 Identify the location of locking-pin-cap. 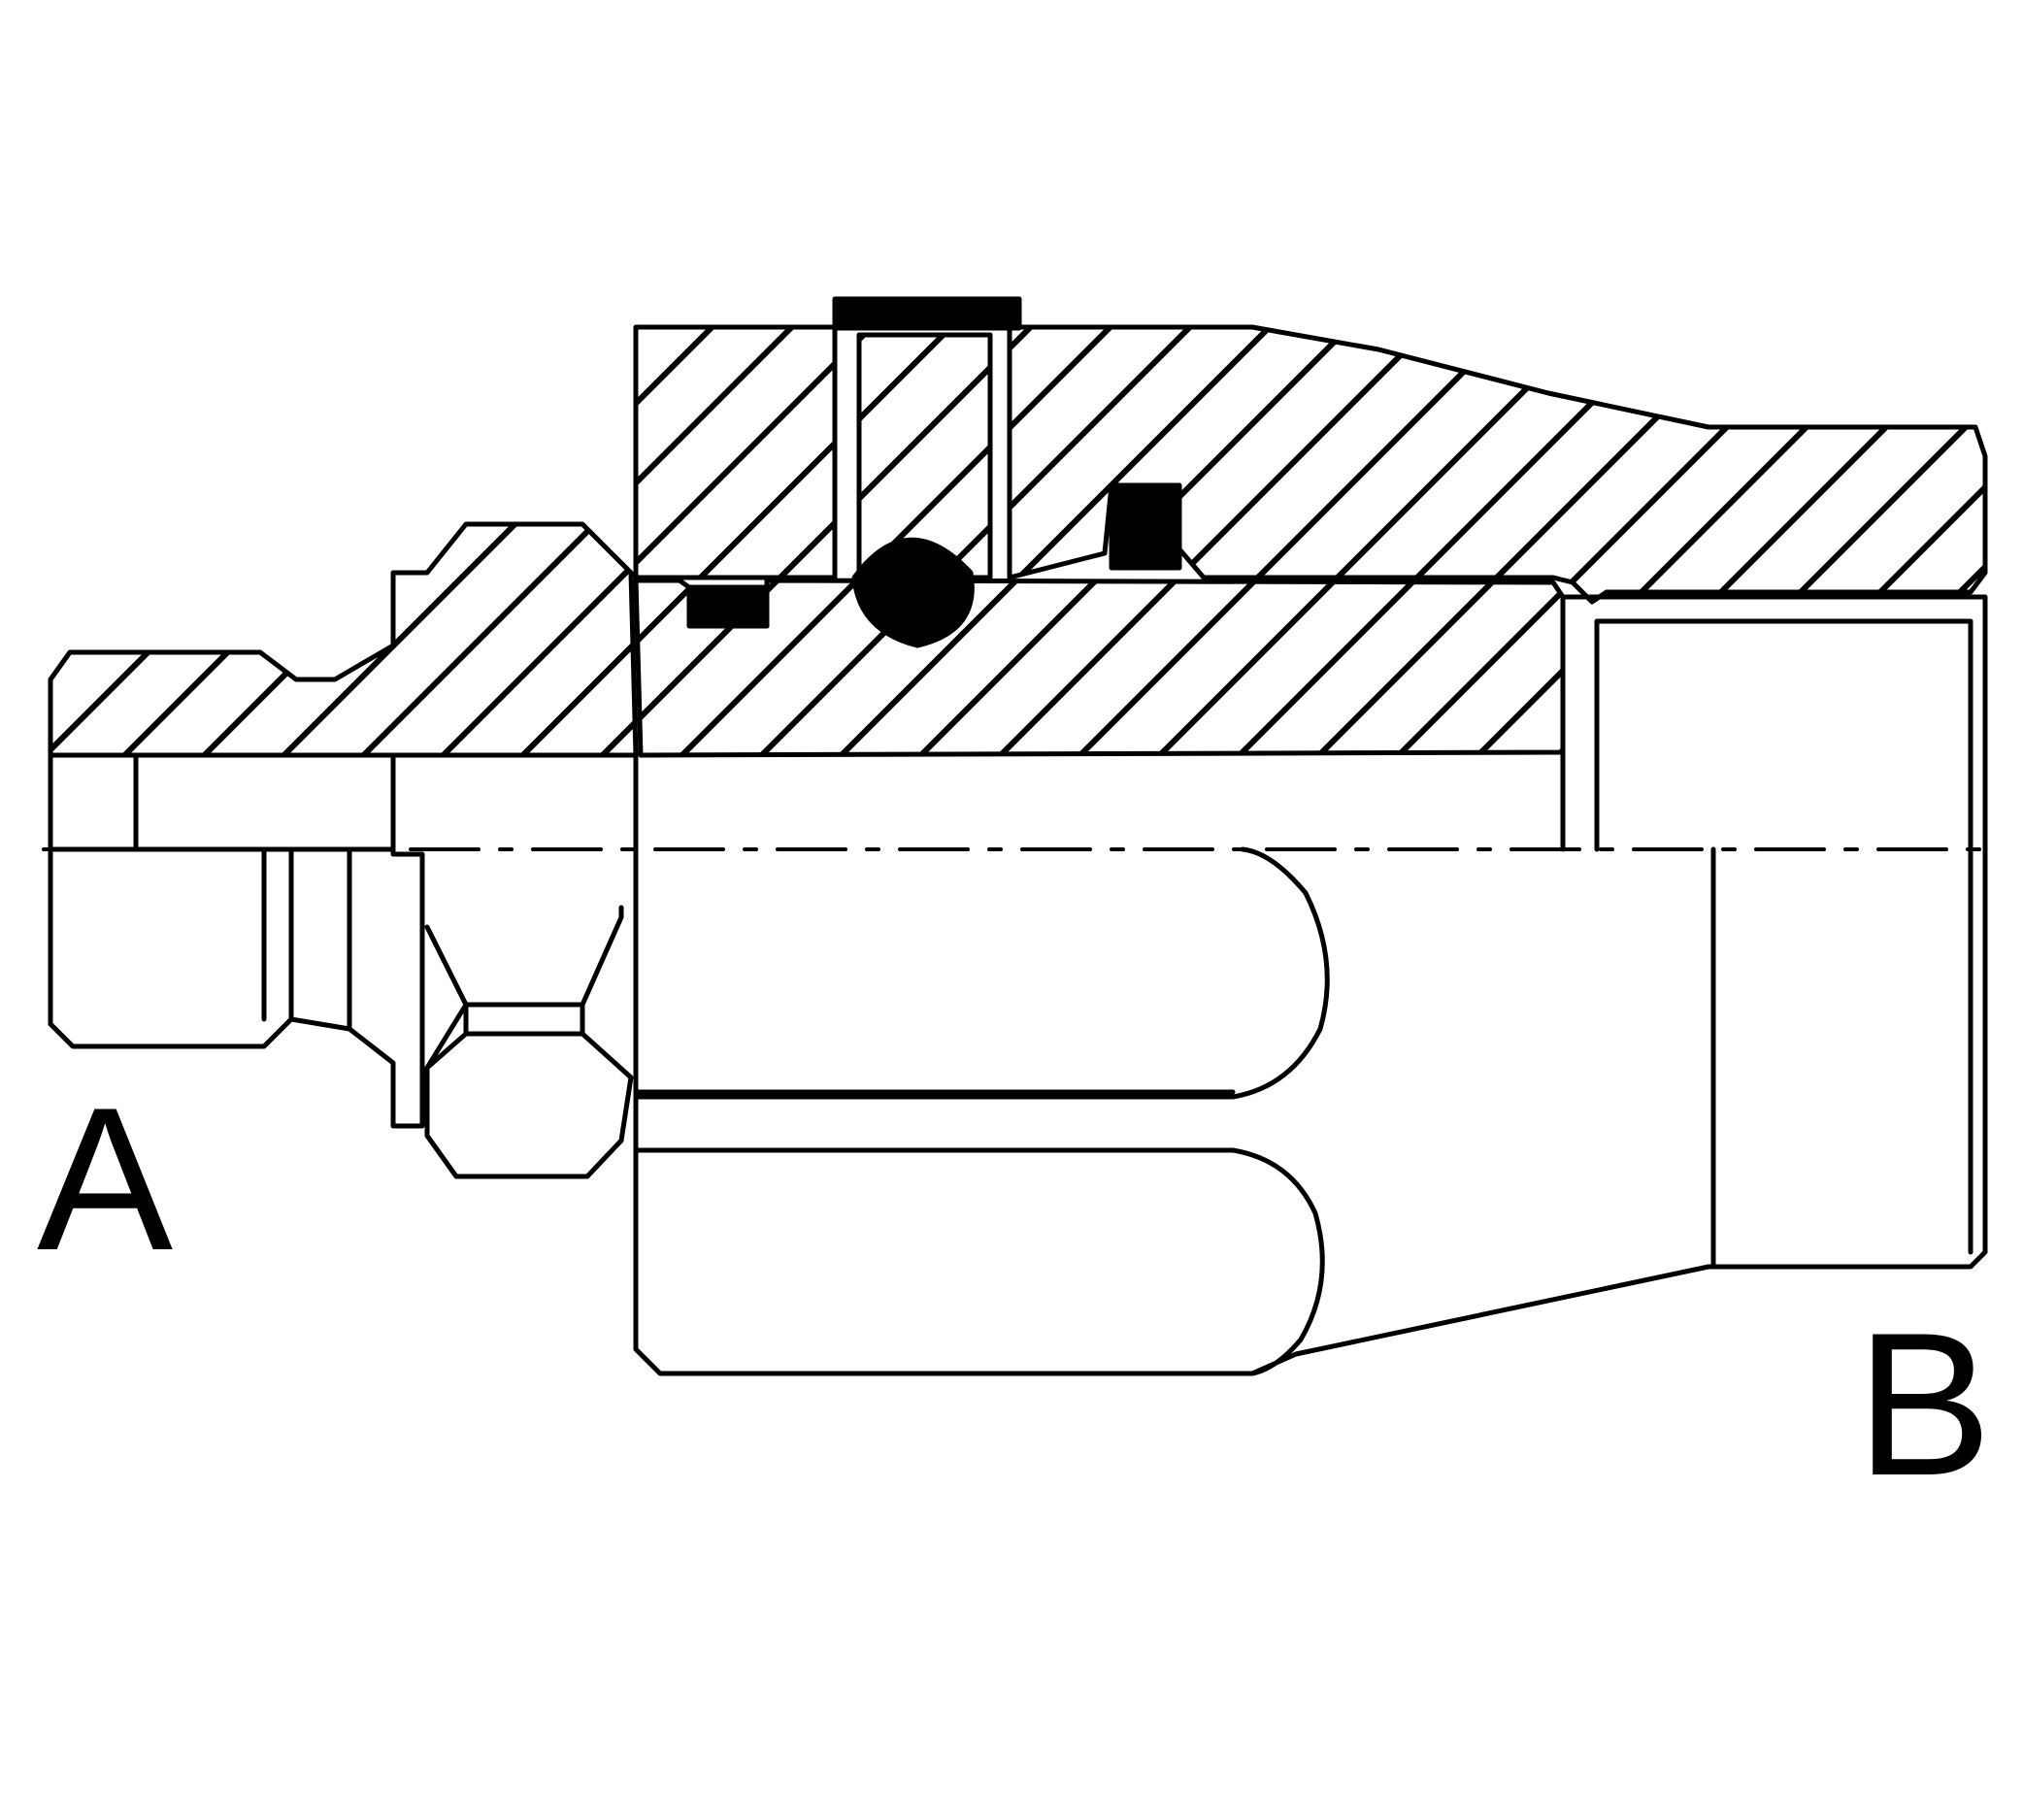
(927, 313).